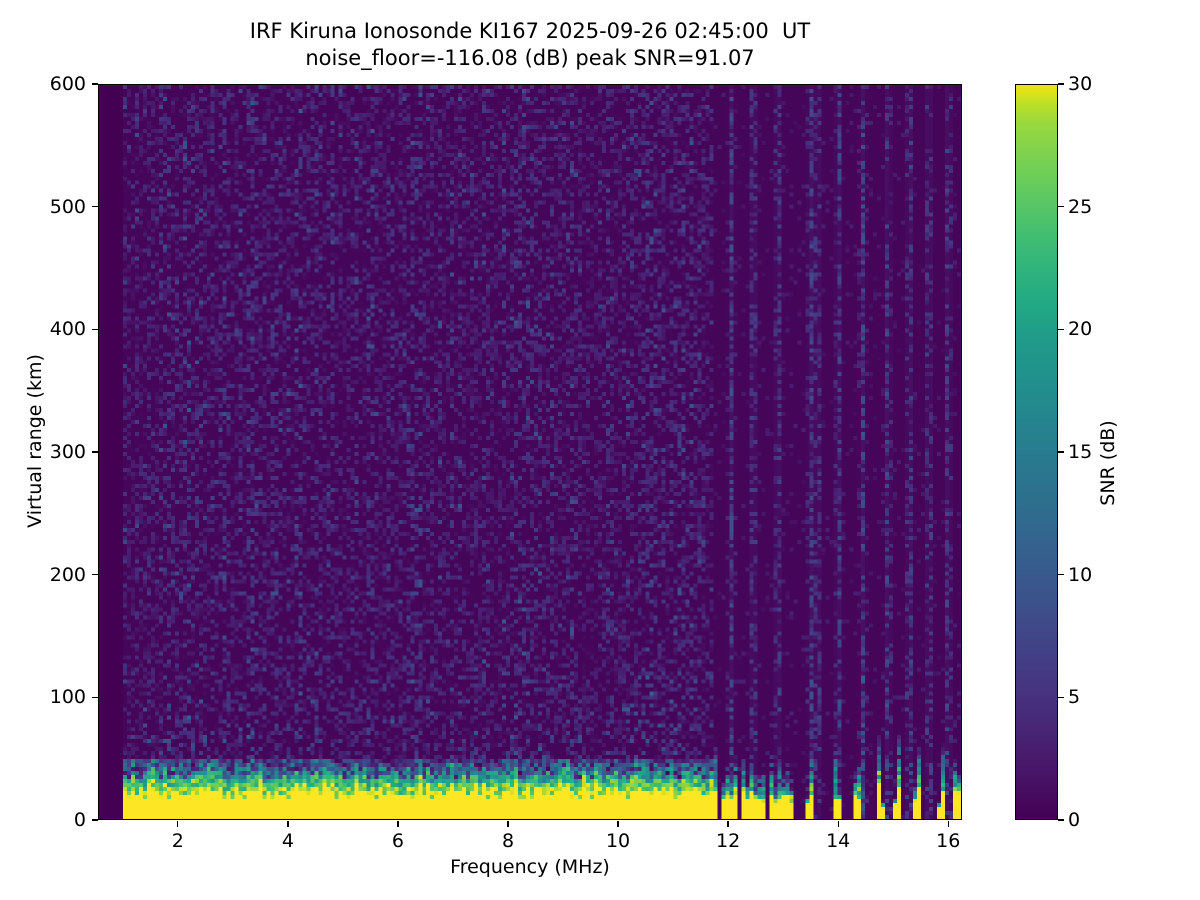 The image size is (1200, 900). Describe the element at coordinates (1074, 697) in the screenshot. I see `colorbar-tick-label: 5` at that location.